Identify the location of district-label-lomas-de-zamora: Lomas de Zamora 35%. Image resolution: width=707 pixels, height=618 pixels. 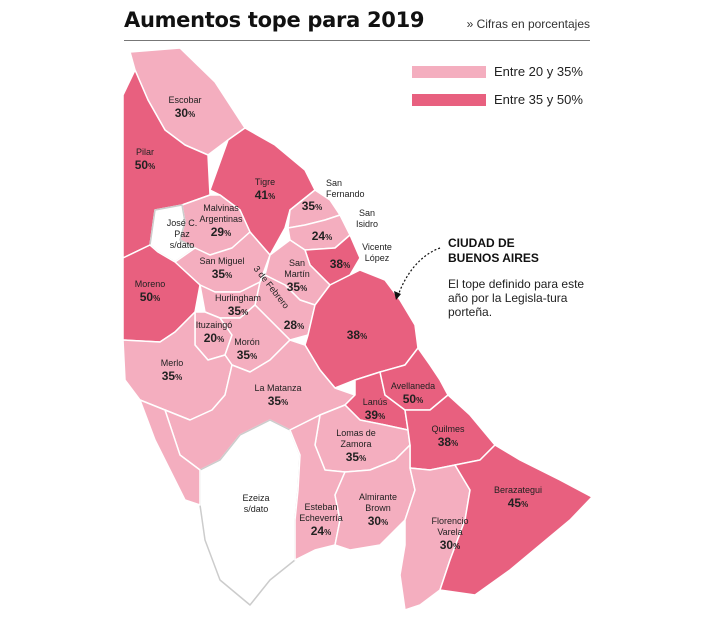
(356, 446).